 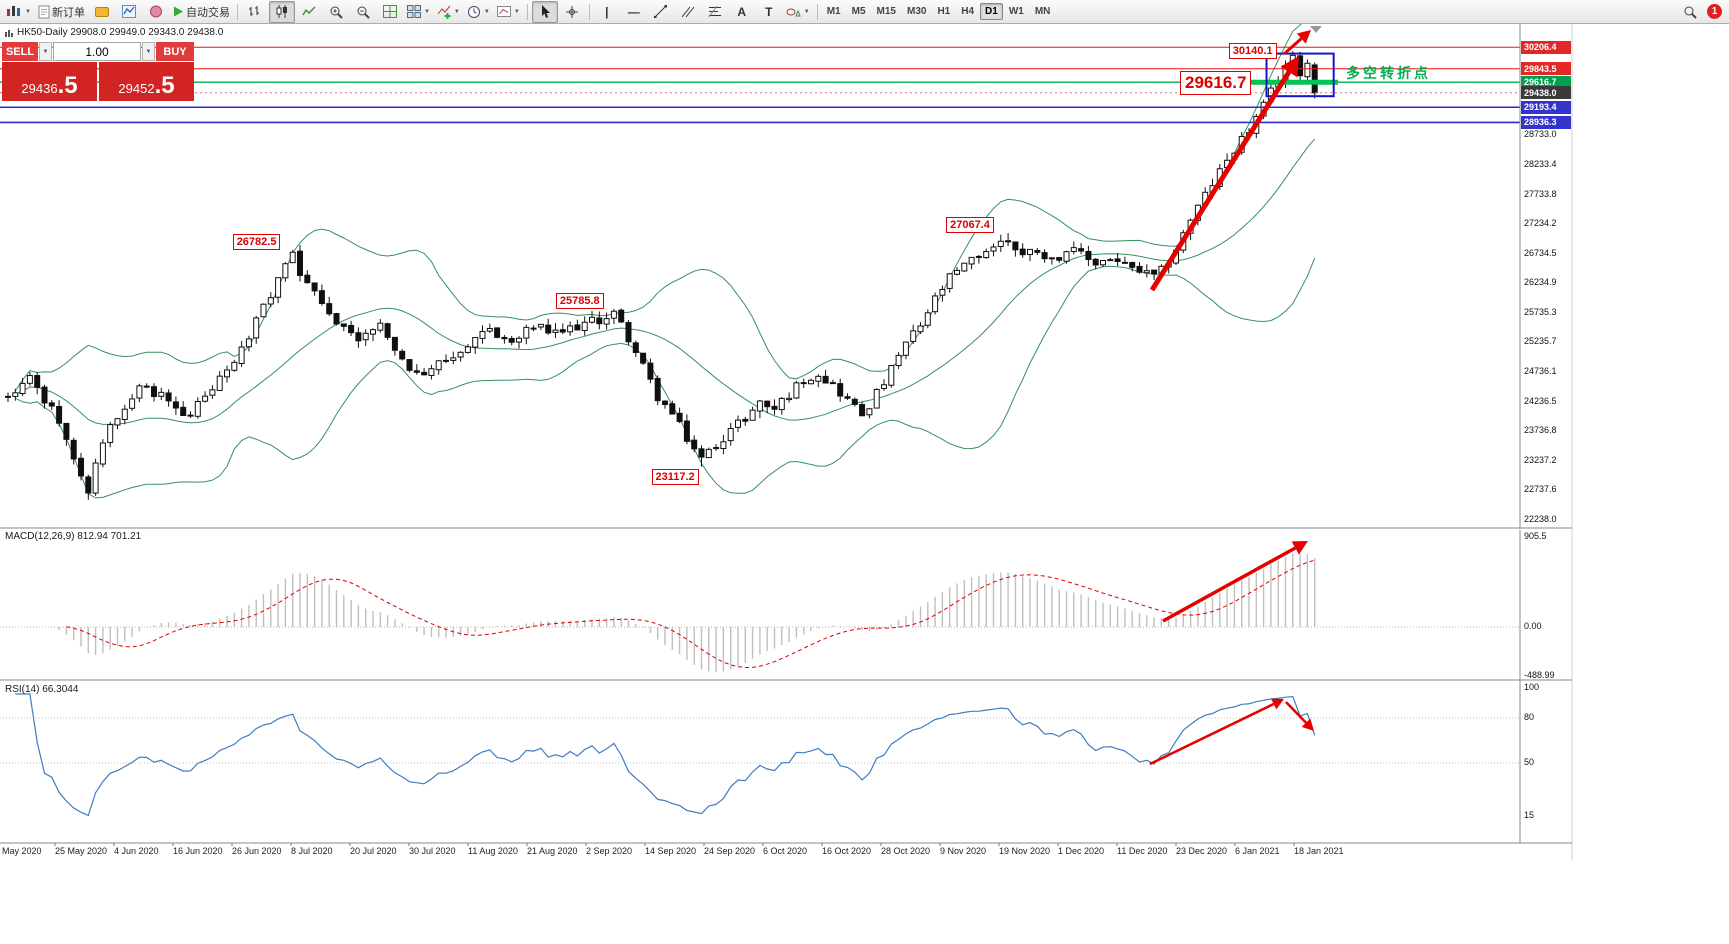 I want to click on channel-icon, so click(x=688, y=12).